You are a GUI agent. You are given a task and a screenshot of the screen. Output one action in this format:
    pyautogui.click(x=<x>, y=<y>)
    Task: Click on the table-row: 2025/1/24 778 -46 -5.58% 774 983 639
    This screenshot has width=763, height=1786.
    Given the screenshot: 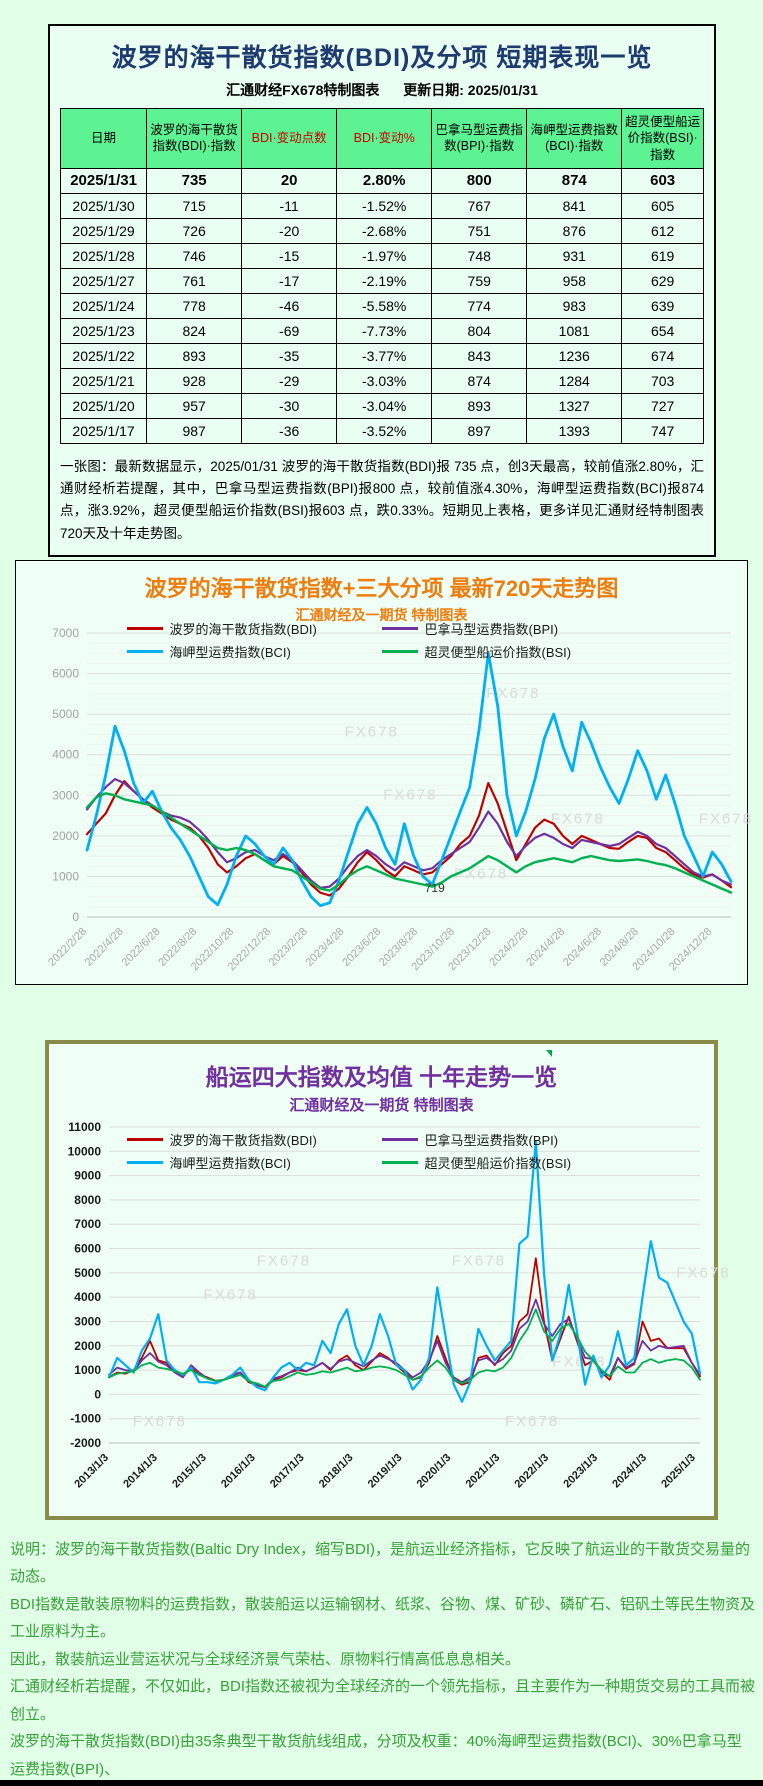 What is the action you would take?
    pyautogui.click(x=381, y=305)
    